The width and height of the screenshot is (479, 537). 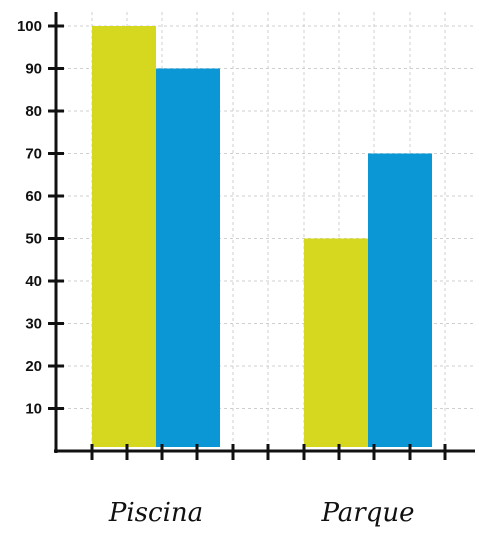 I want to click on y-tick-label-40: 40, so click(x=33, y=281).